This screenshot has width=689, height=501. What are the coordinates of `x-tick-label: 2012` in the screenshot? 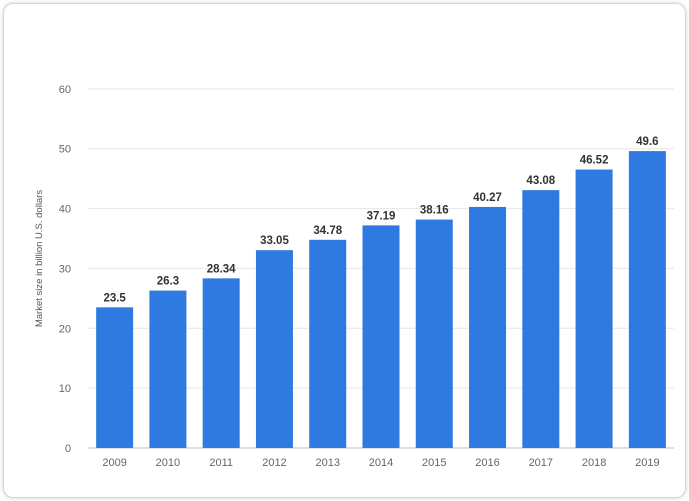 It's located at (274, 463).